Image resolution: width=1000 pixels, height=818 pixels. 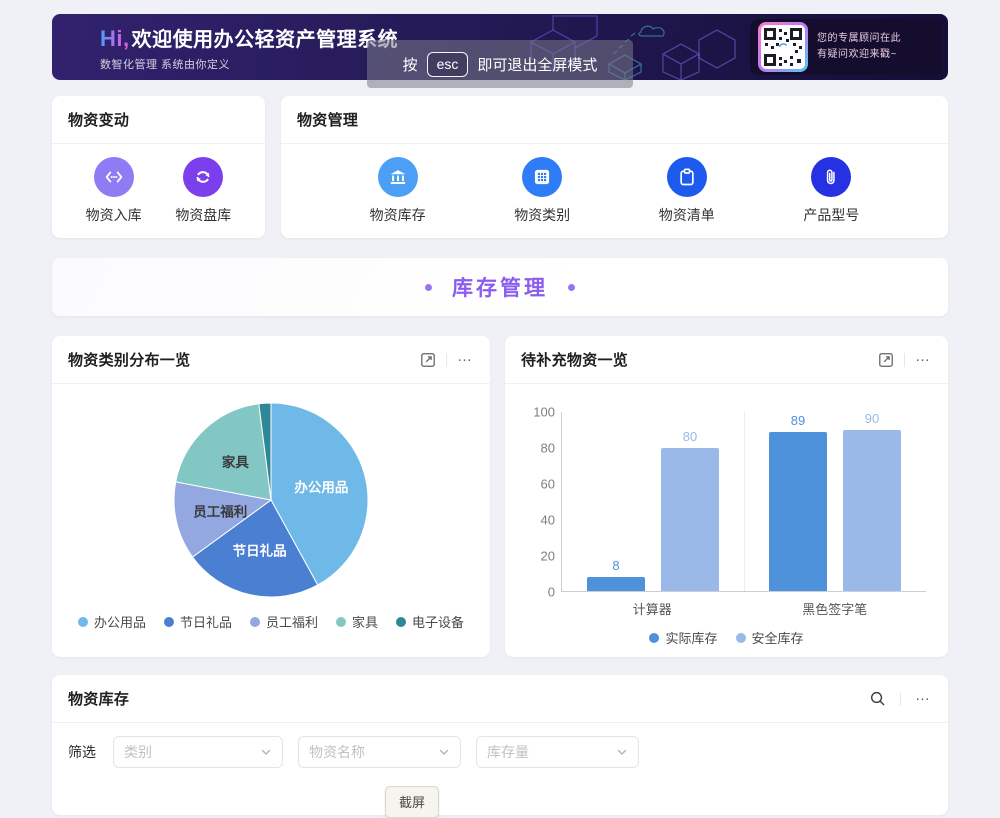 I want to click on svg-text: 办公用品, so click(x=321, y=487).